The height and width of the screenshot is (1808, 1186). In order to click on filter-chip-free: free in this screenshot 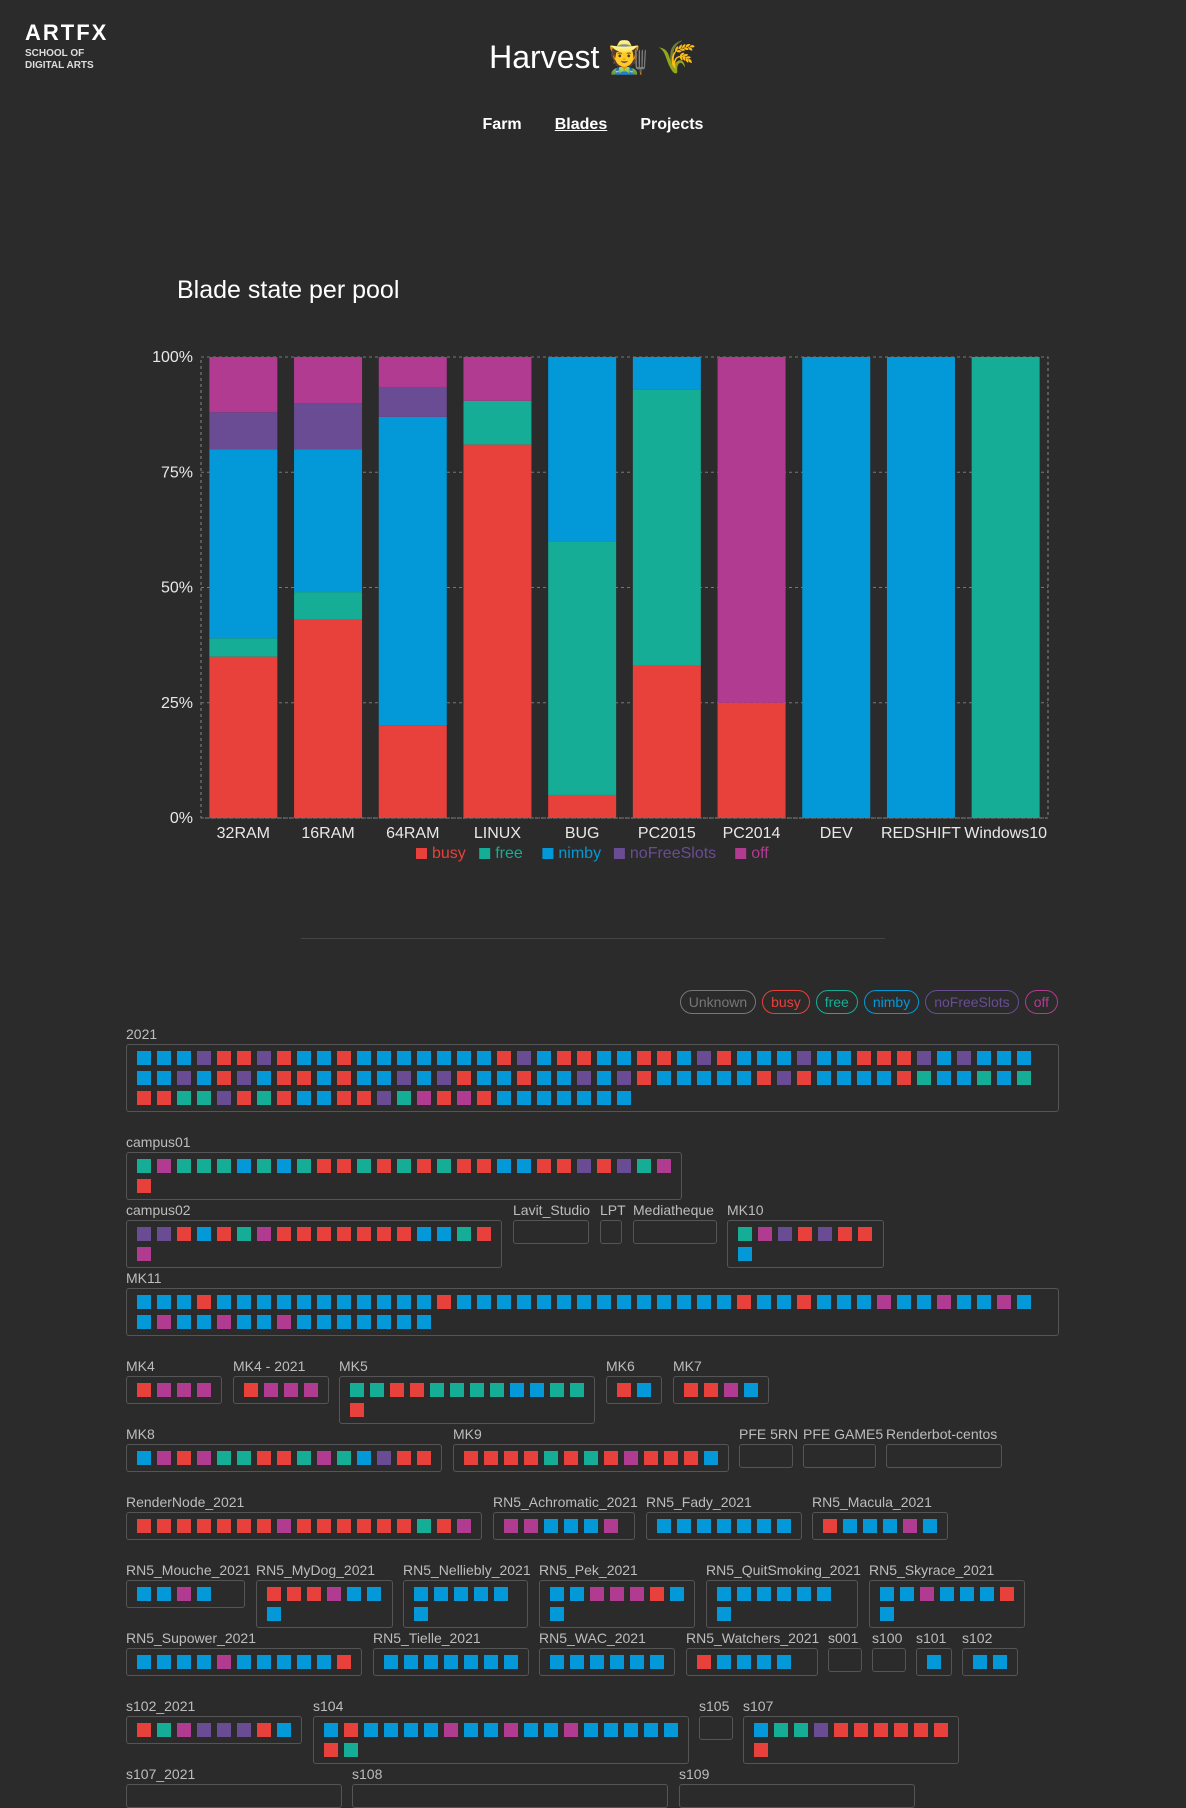, I will do `click(836, 1002)`.